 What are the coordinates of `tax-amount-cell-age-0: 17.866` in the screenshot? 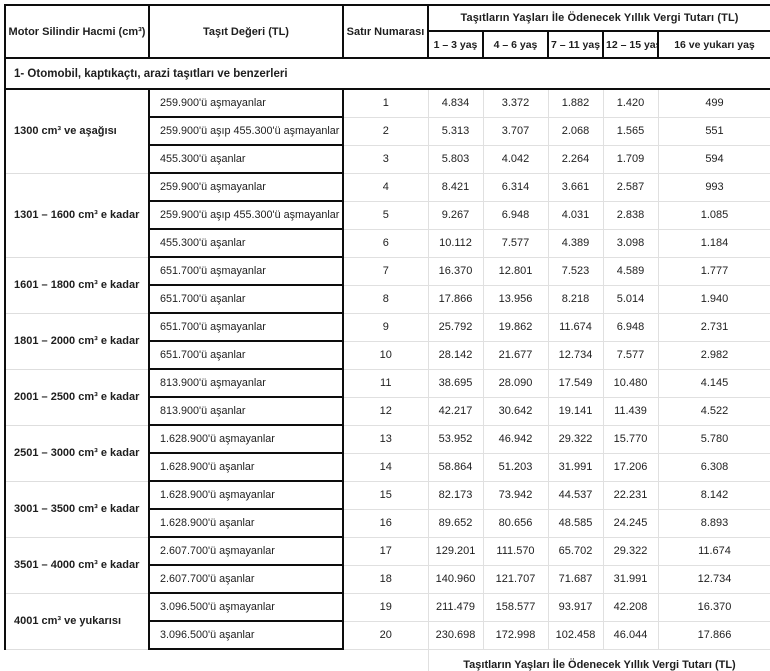 It's located at (455, 299).